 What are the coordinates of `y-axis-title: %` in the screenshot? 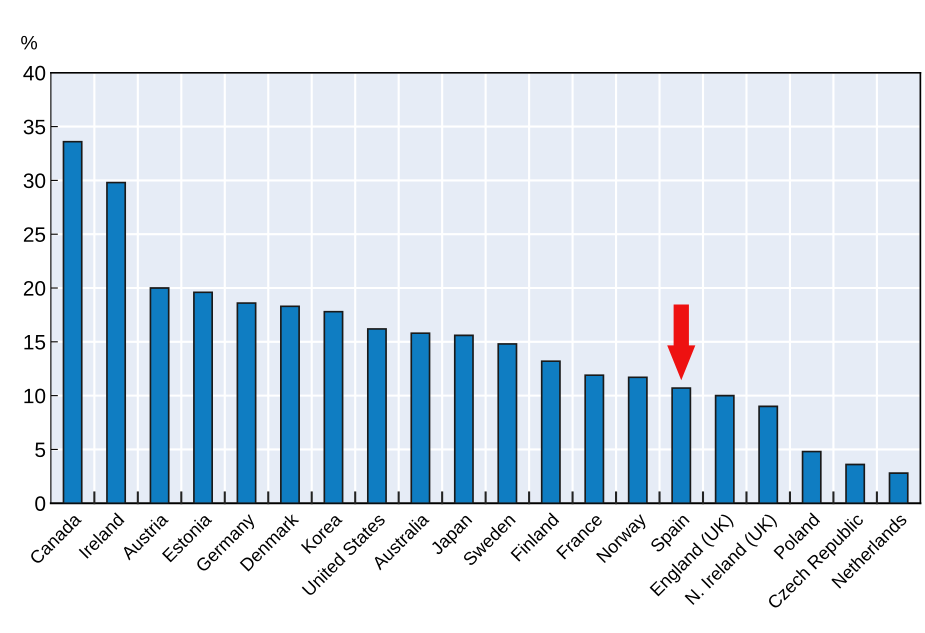 It's located at (29, 43).